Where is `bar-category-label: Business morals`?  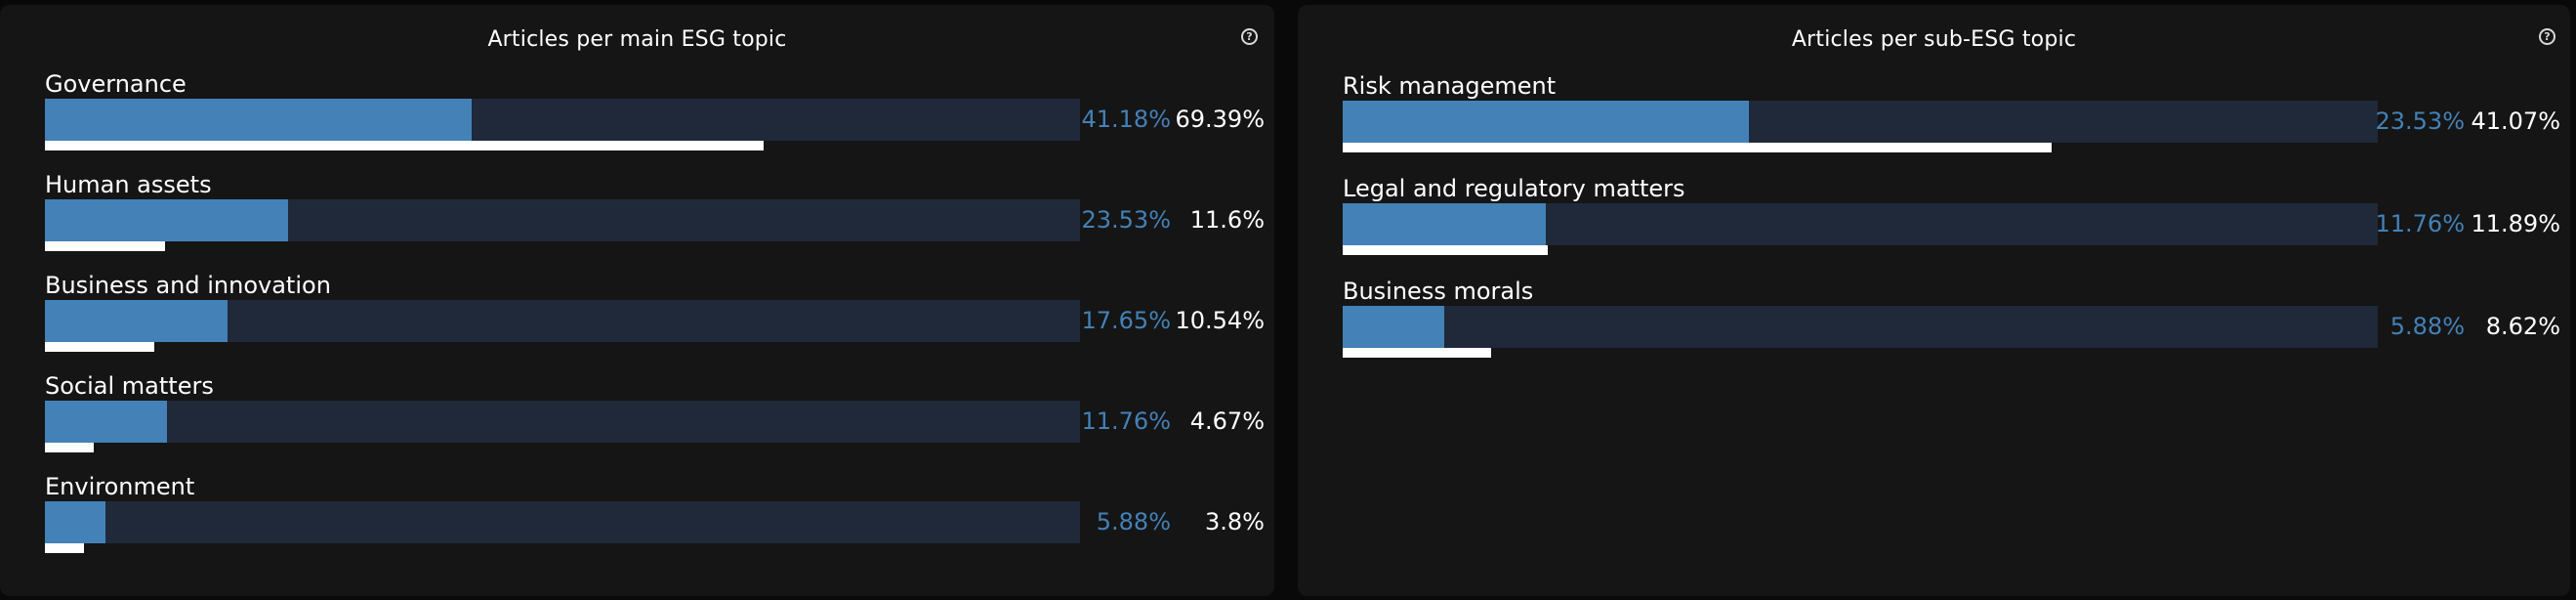
bar-category-label: Business morals is located at coordinates (1438, 291).